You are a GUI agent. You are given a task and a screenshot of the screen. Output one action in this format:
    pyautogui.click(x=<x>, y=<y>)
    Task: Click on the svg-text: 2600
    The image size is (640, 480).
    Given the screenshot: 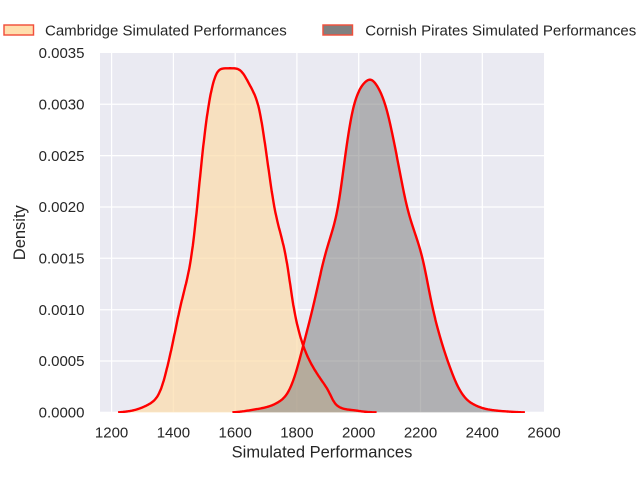 What is the action you would take?
    pyautogui.click(x=543, y=433)
    